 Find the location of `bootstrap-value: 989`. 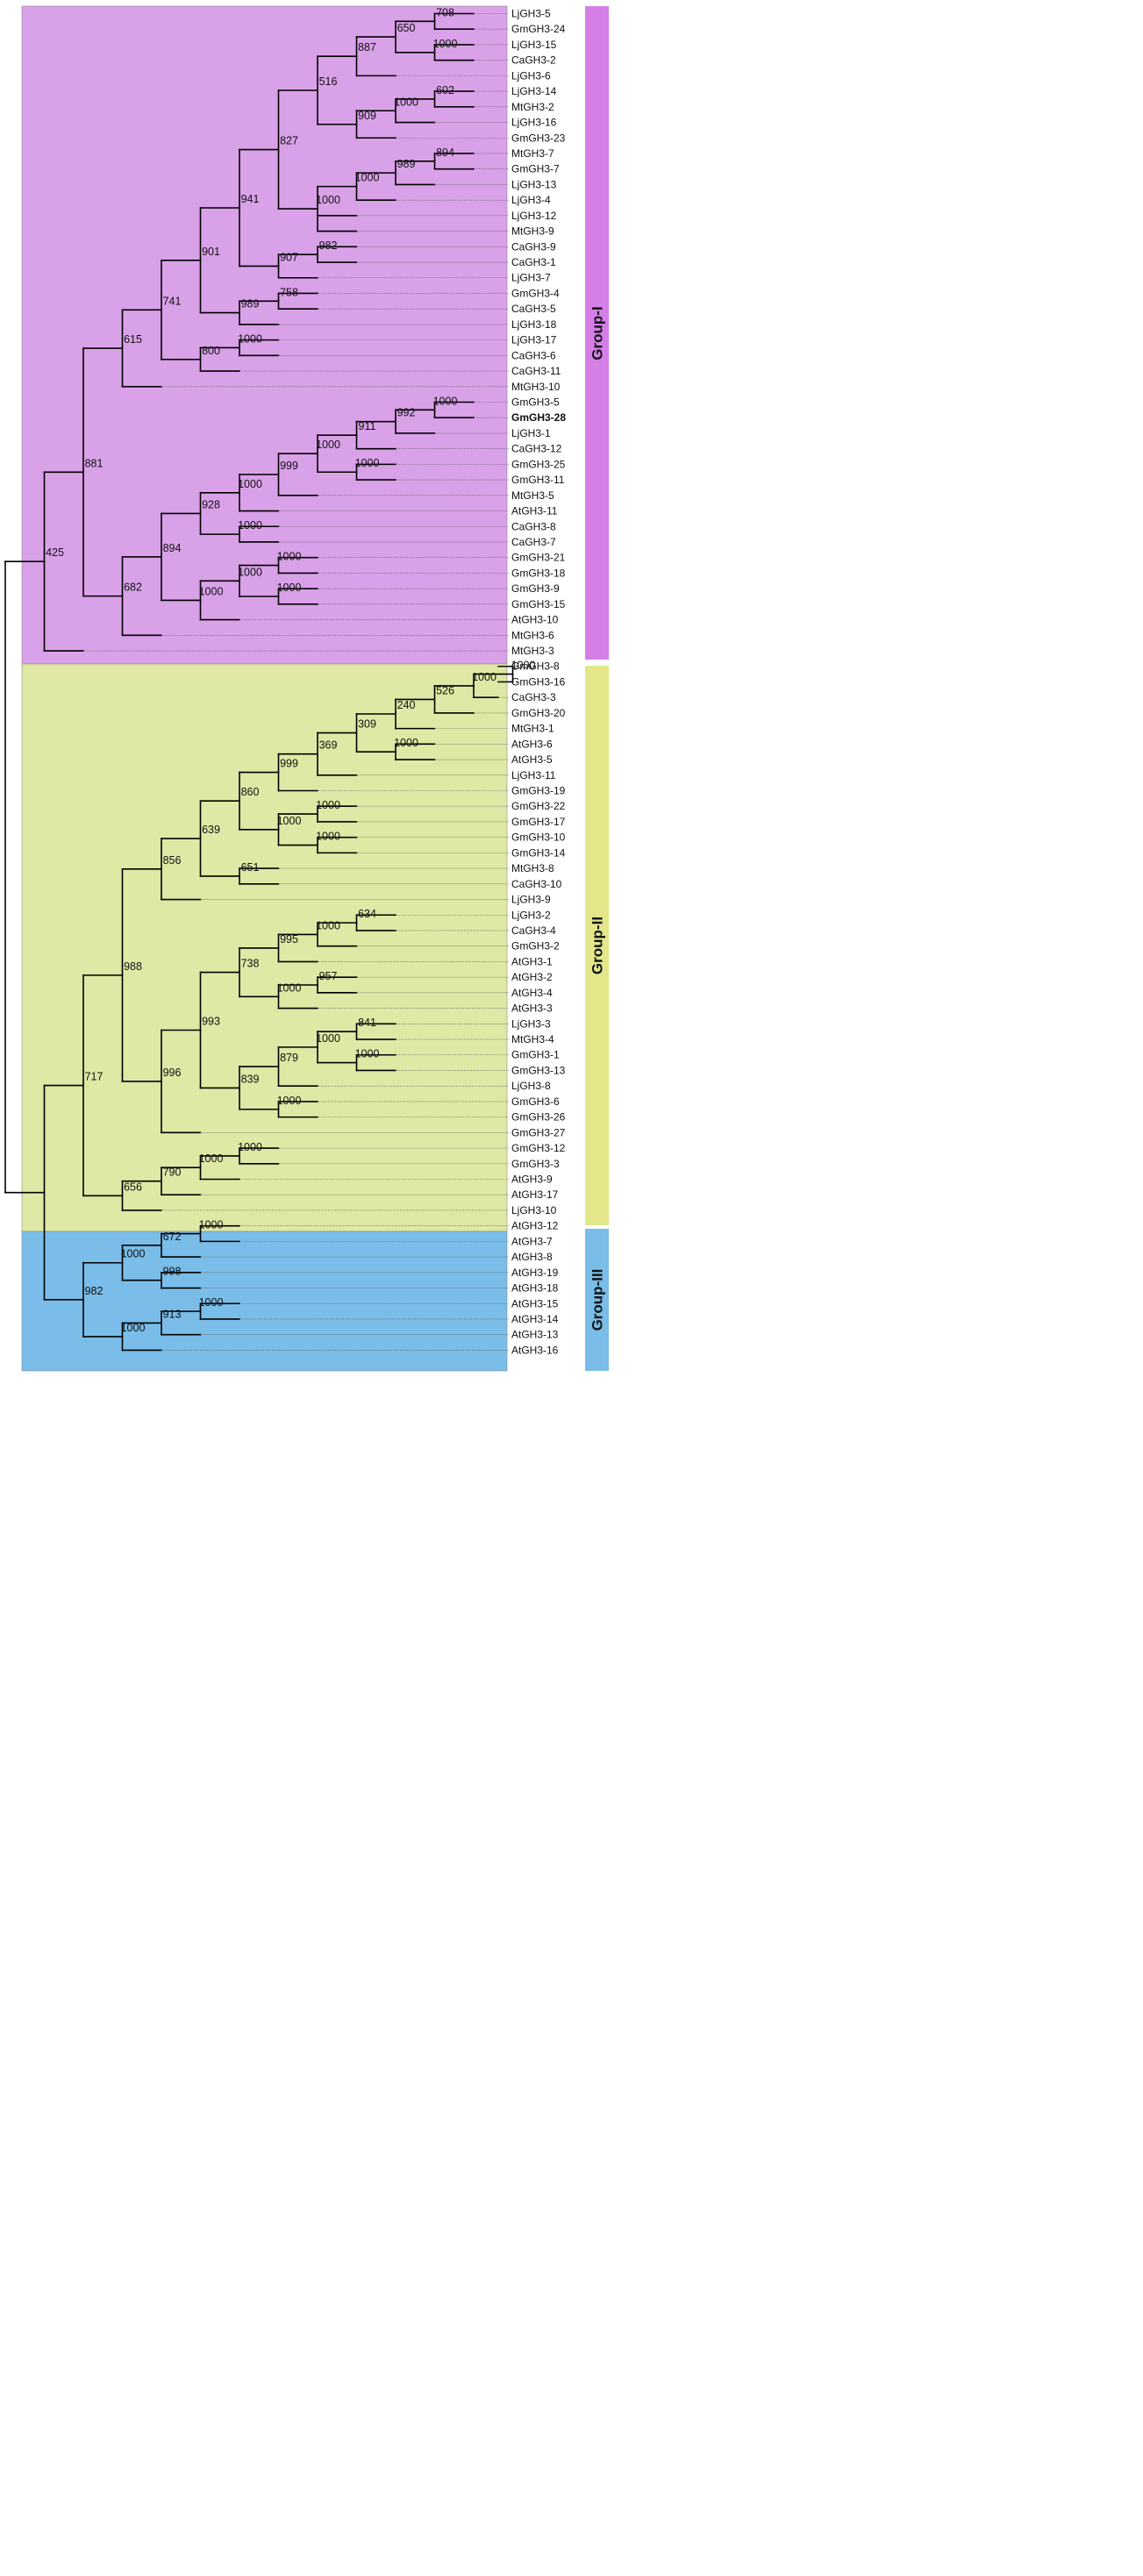

bootstrap-value: 989 is located at coordinates (250, 304).